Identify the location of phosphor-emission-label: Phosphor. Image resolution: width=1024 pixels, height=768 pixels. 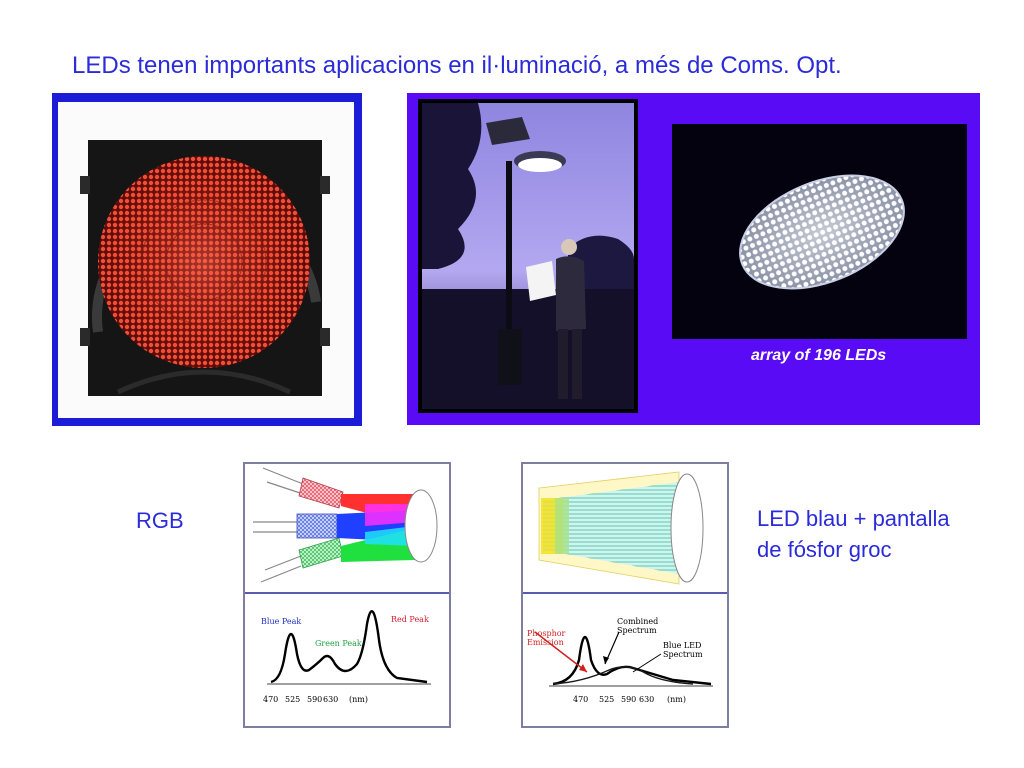
(546, 633).